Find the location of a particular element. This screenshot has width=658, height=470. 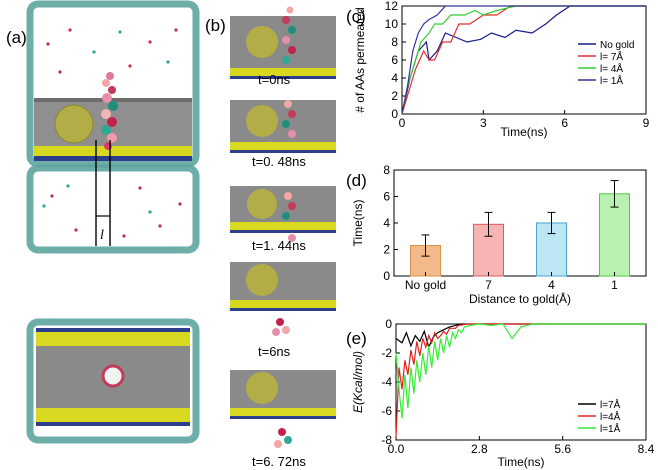

x-tick-label: 8.4 is located at coordinates (646, 449).